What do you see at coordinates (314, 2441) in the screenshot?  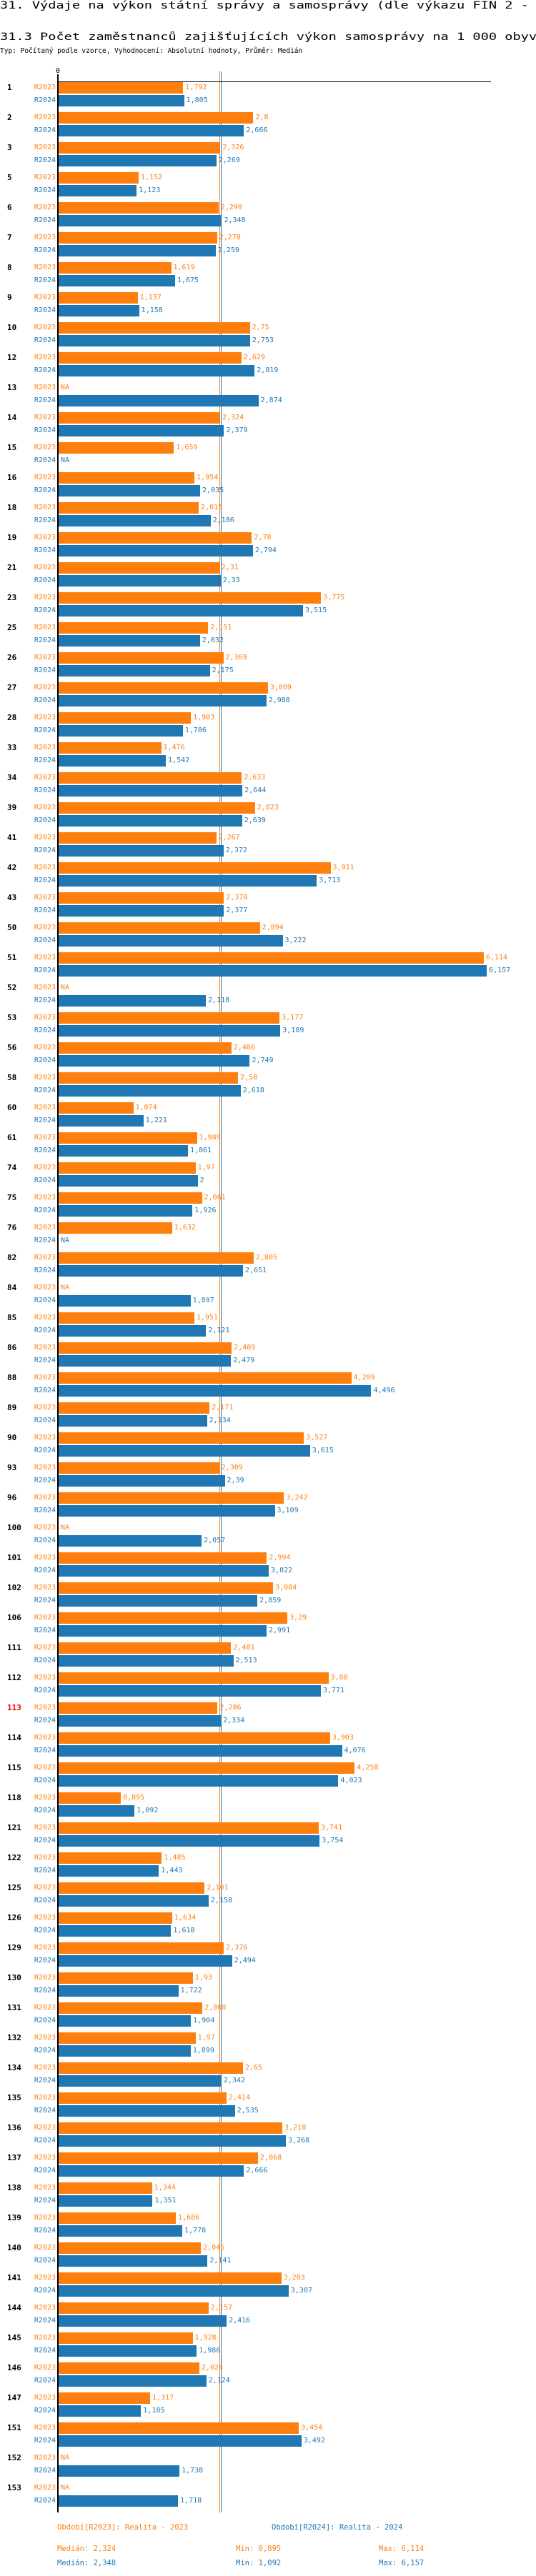 I see `value-label: 3,492` at bounding box center [314, 2441].